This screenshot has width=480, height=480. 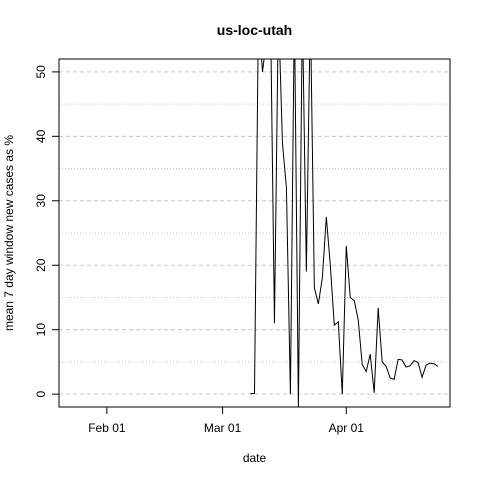 What do you see at coordinates (347, 428) in the screenshot?
I see `x-tick-label: Apr 01` at bounding box center [347, 428].